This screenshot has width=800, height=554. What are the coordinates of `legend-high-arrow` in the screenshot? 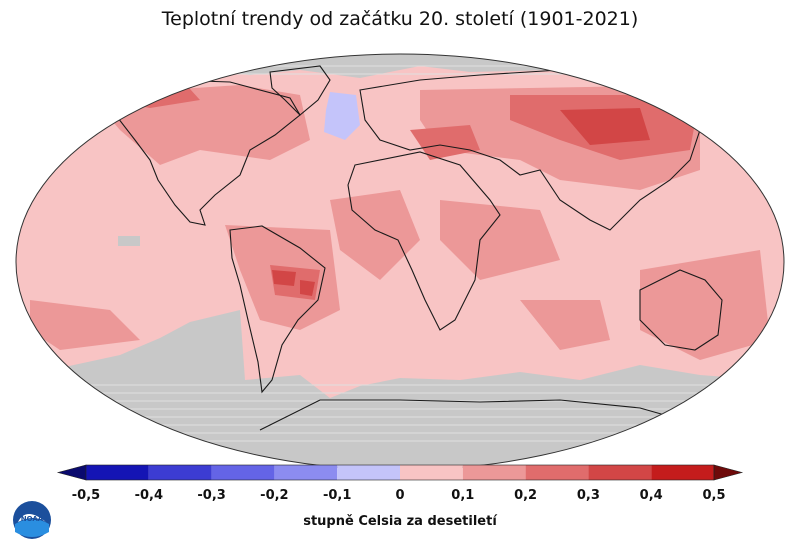 It's located at (728, 472).